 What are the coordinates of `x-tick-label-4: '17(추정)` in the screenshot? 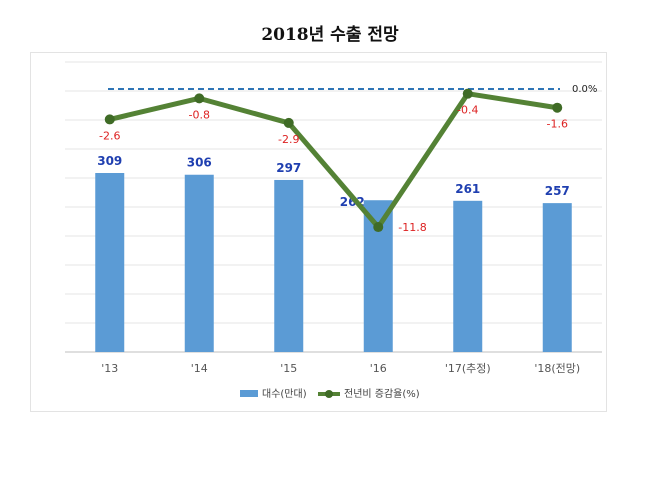 It's located at (468, 368).